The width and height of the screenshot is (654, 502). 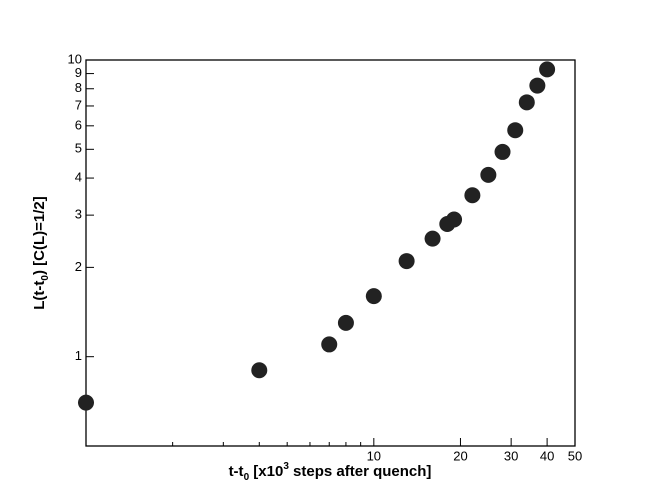 I want to click on x-tick-label: 50, so click(x=575, y=455).